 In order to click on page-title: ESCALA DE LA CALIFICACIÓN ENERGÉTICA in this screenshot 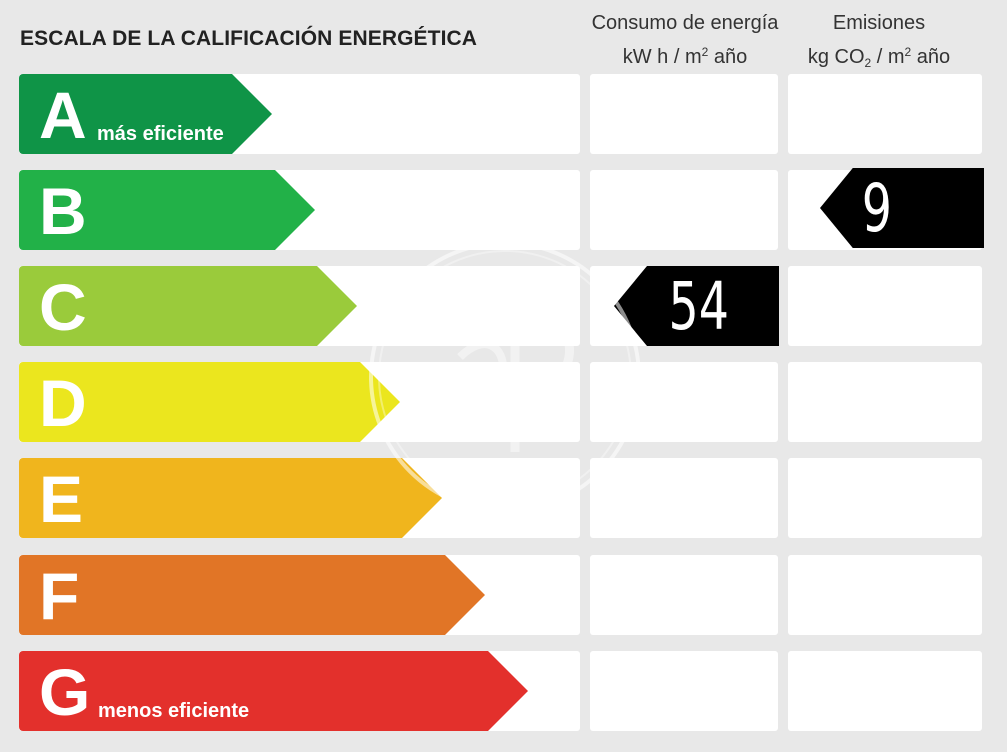, I will do `click(249, 38)`.